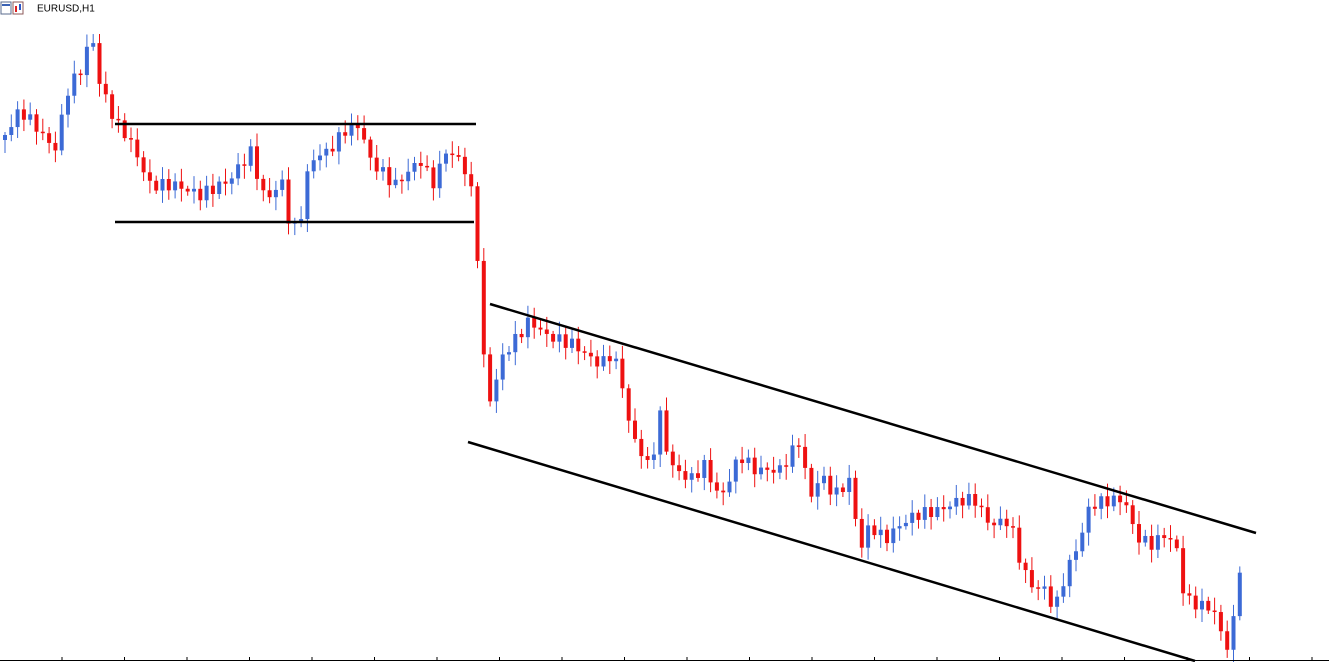 The image size is (1329, 662). I want to click on window-icons, so click(12, 8).